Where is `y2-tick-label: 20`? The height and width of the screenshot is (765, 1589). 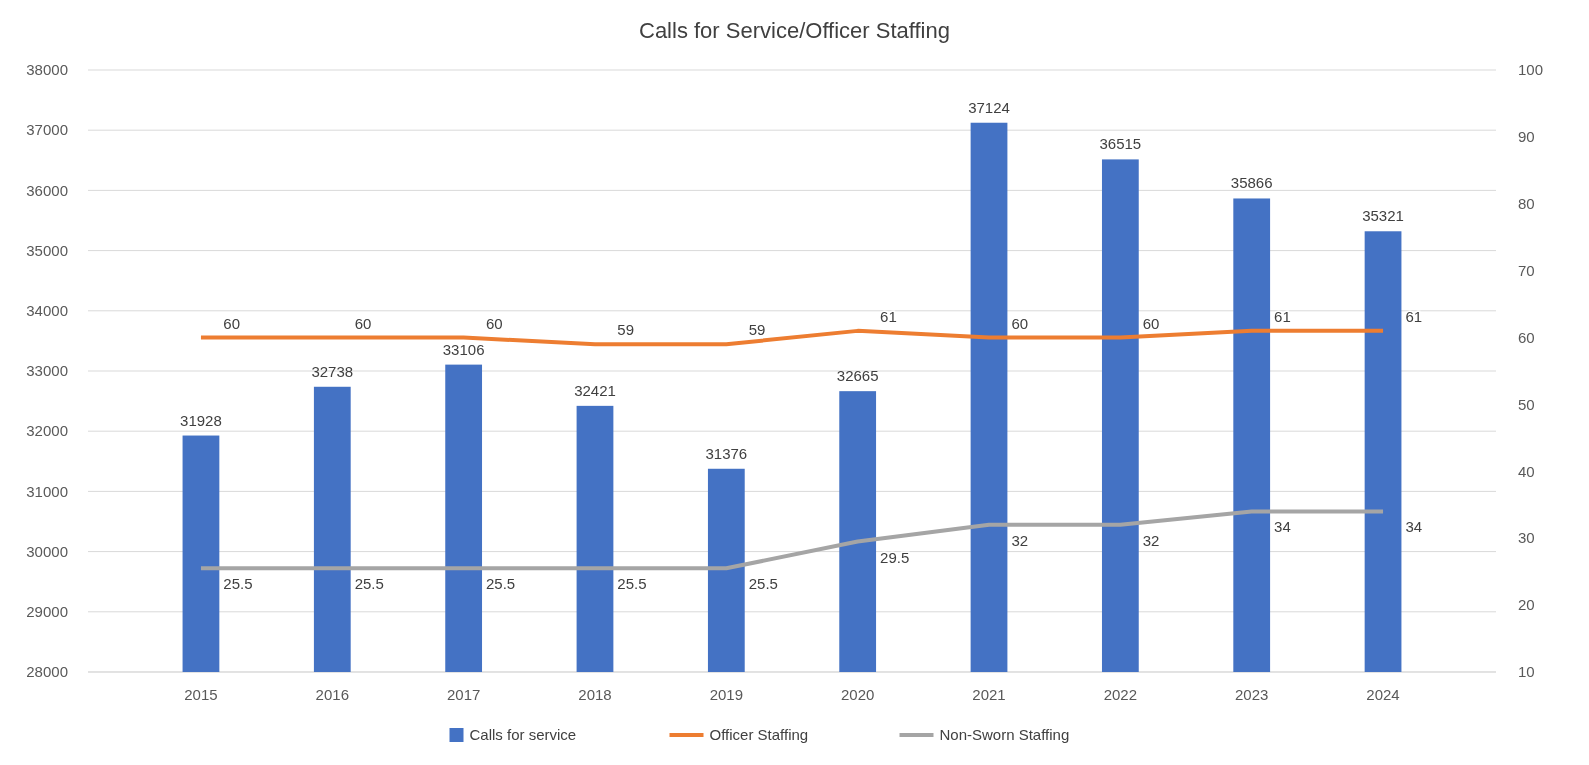
y2-tick-label: 20 is located at coordinates (1526, 605).